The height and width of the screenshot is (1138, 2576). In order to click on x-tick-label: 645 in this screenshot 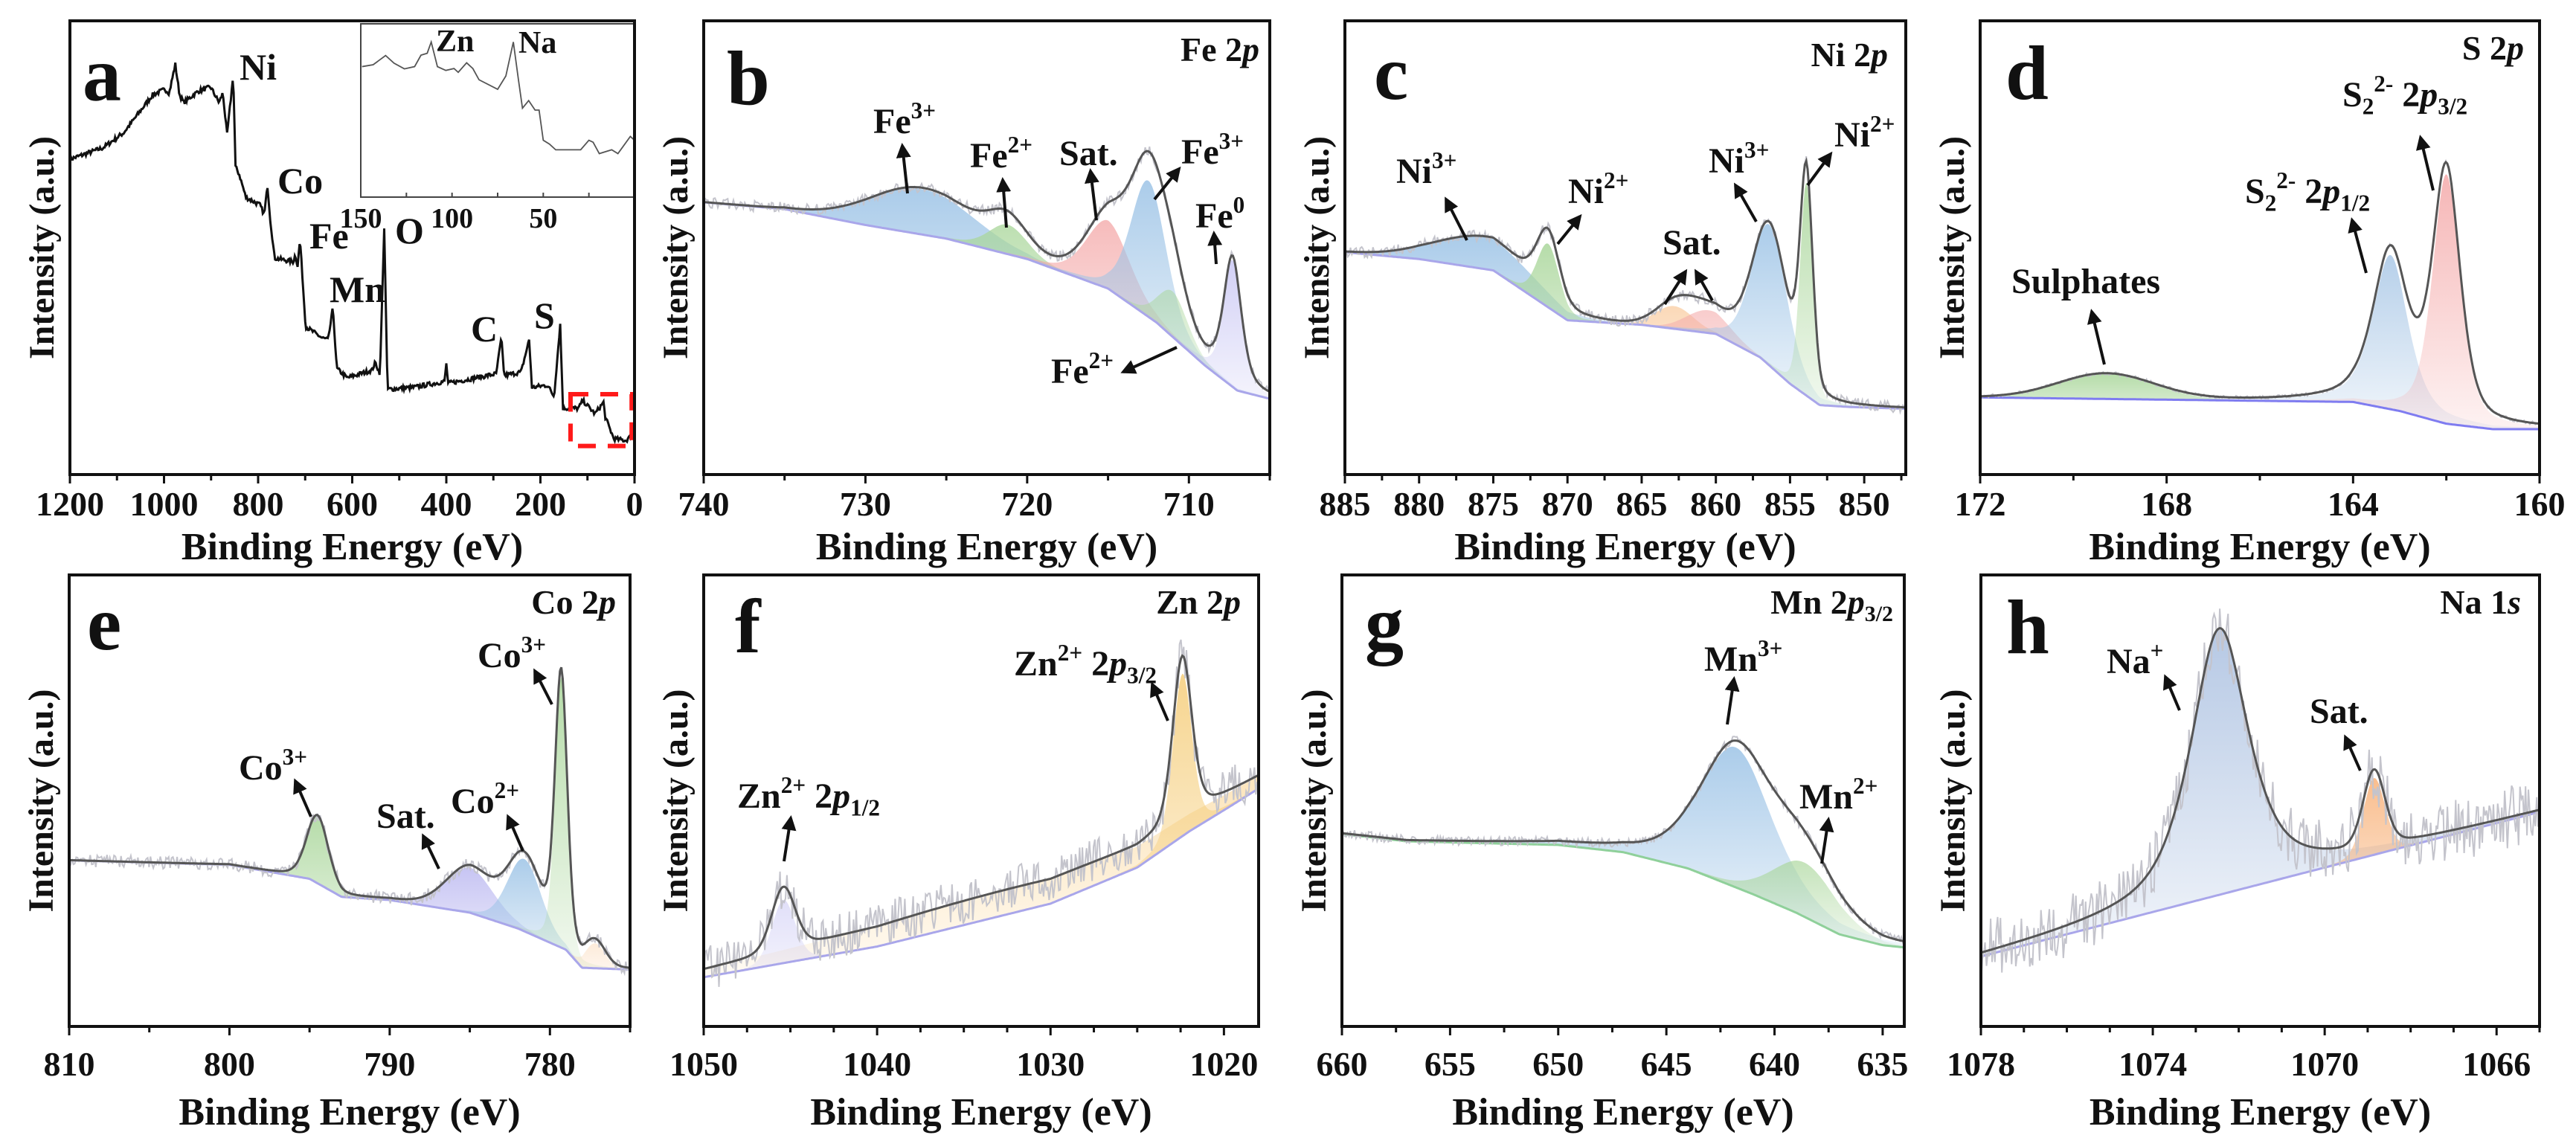, I will do `click(1666, 1064)`.